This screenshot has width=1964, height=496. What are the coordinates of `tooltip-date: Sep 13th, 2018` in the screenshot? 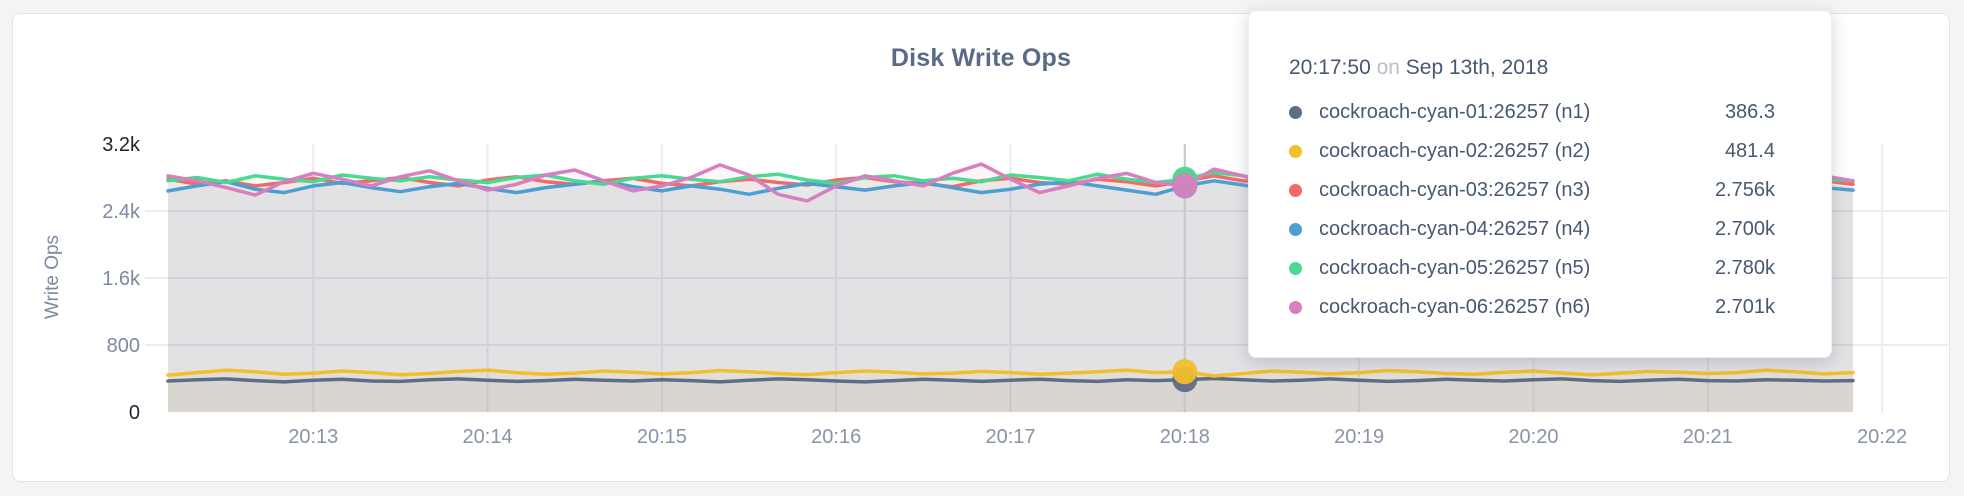 It's located at (1477, 67).